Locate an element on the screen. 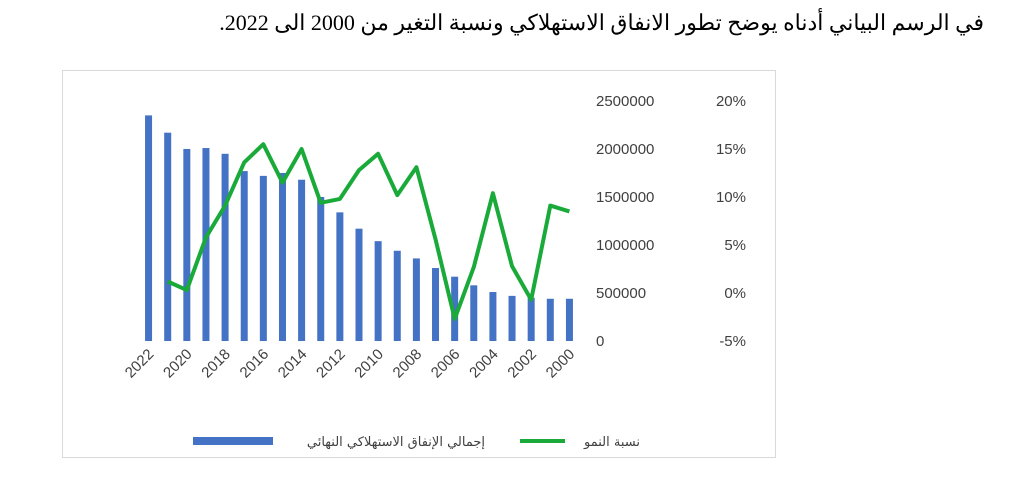 The image size is (1024, 495). legend-bar-label: إجمالي الإنفاق الاستهلاكي النهائي is located at coordinates (396, 442).